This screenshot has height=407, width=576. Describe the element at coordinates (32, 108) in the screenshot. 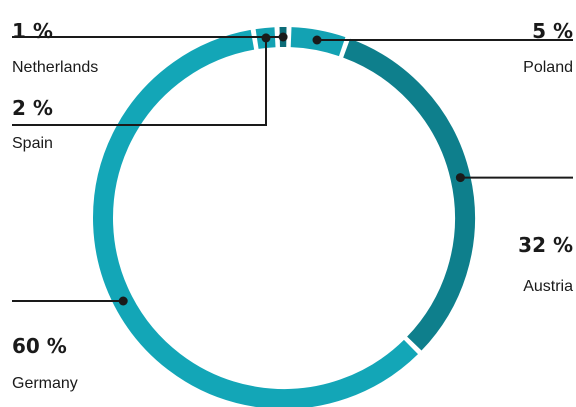

I see `spain-value-label: 2 %` at that location.